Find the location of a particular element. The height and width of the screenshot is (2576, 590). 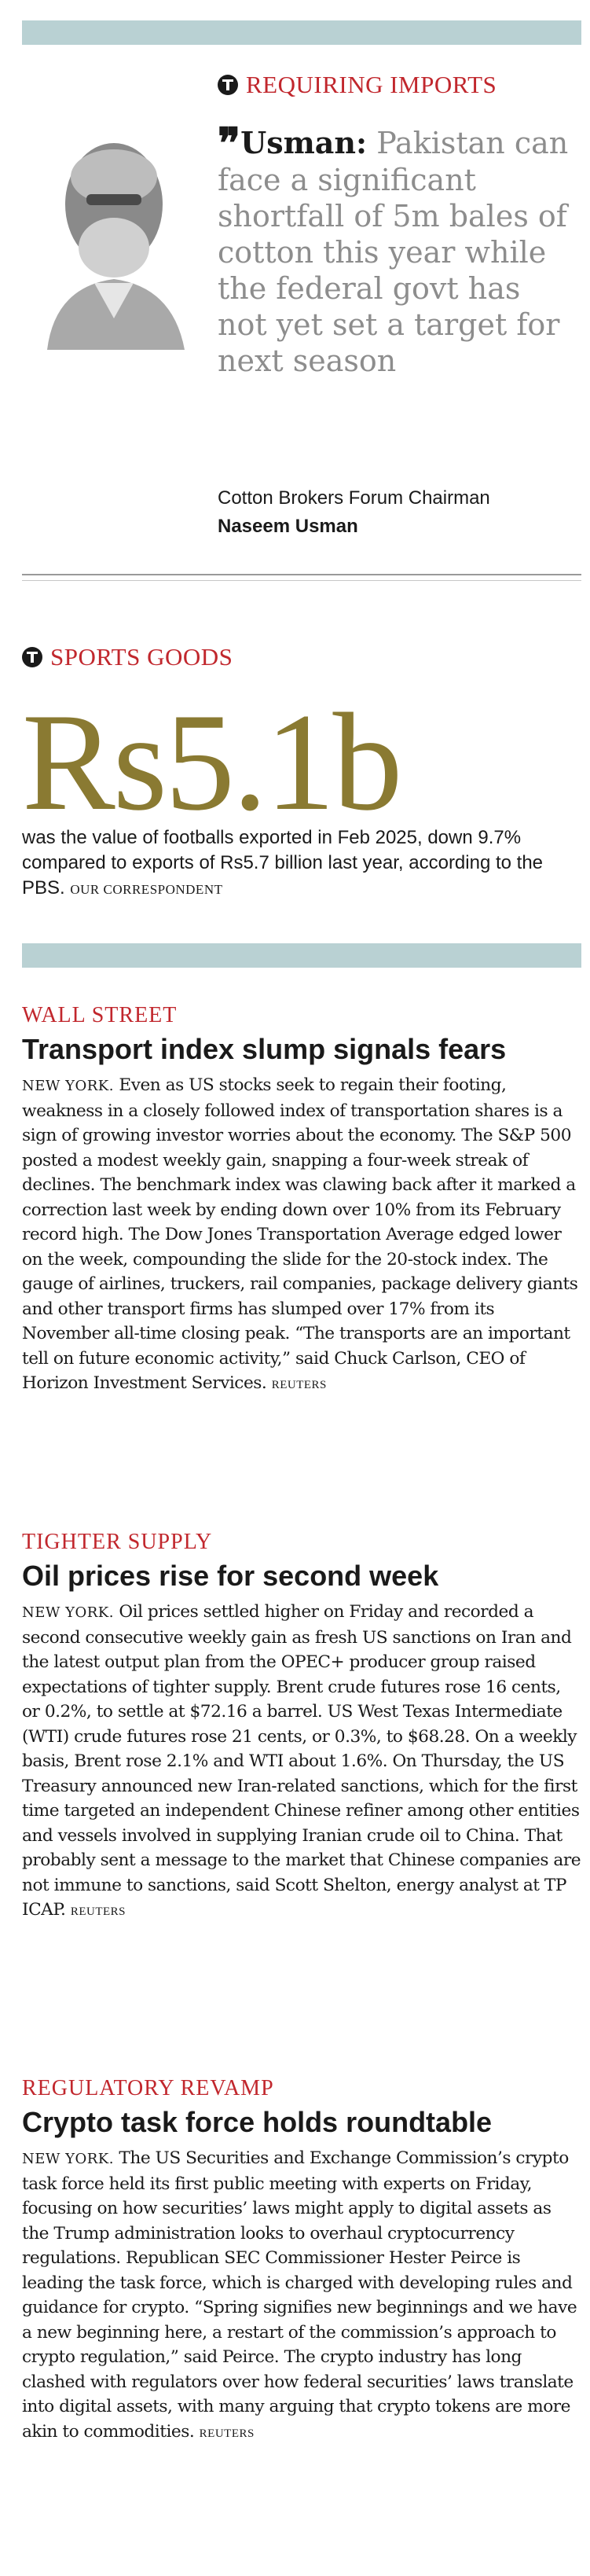

quote-kicker-row: REQUIRING IMPORTS is located at coordinates (357, 84).